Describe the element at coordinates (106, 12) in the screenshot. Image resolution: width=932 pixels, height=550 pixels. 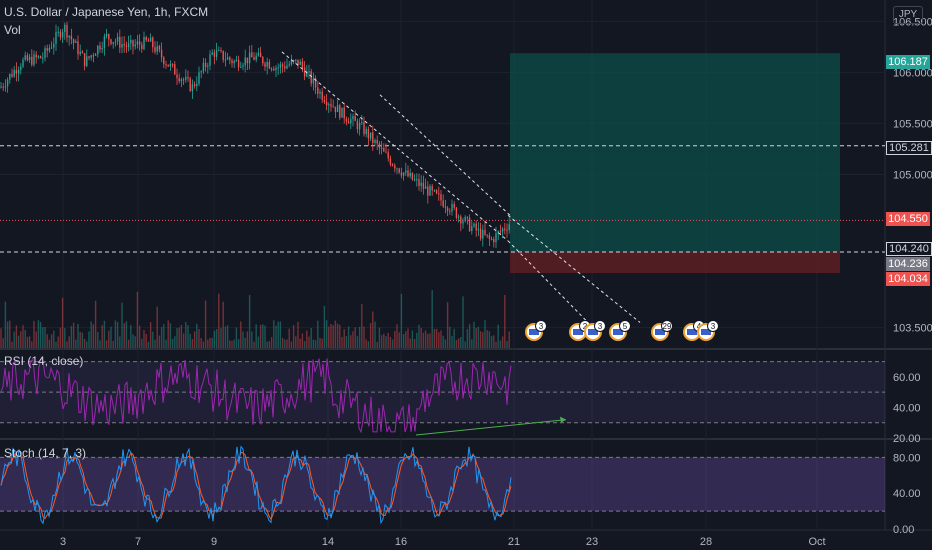
I see `symbol-title: U.S. Dollar / Japanese Yen, 1h, FXCM` at that location.